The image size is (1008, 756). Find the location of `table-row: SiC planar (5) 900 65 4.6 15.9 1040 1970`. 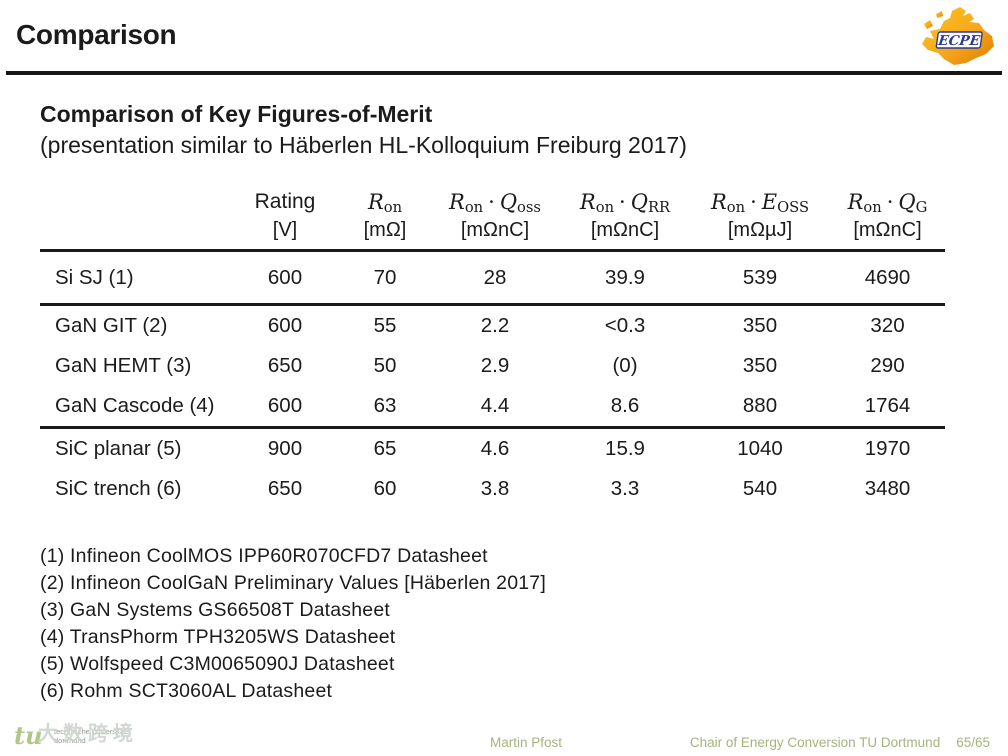

table-row: SiC planar (5) 900 65 4.6 15.9 1040 1970 is located at coordinates (492, 447).